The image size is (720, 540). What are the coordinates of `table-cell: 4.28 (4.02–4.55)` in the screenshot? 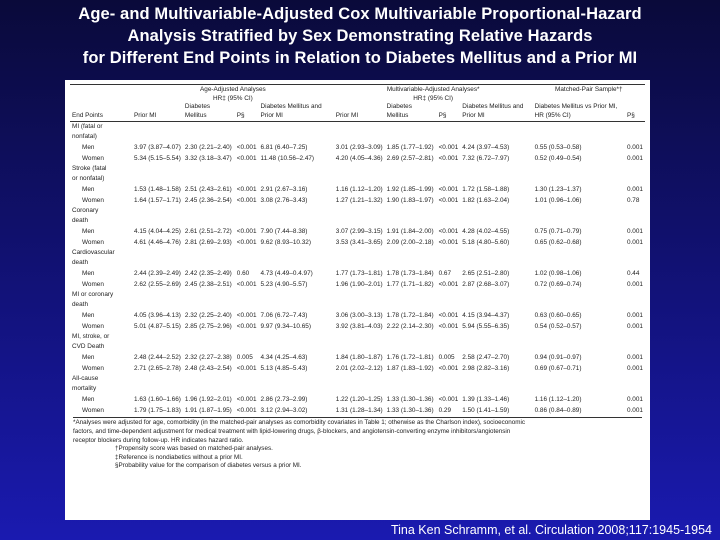 It's located at (486, 231).